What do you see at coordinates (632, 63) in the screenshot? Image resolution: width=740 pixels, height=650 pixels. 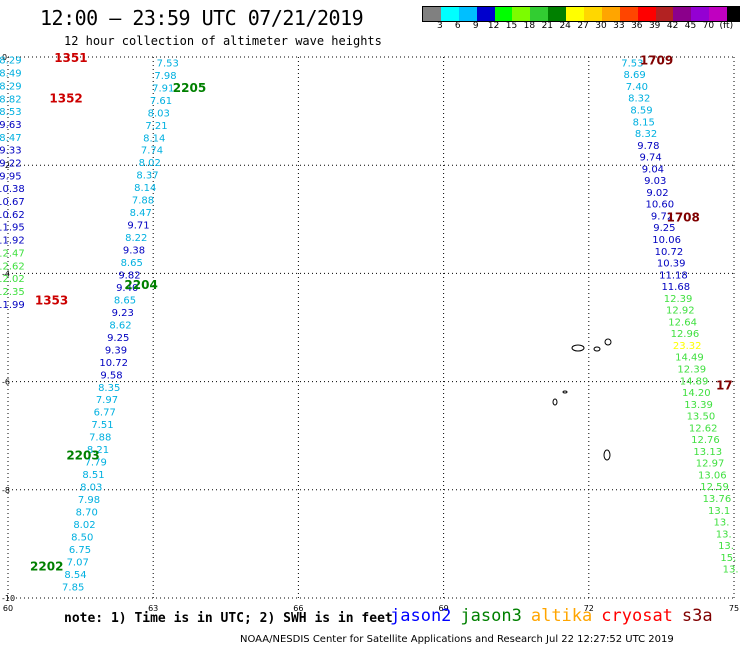 I see `swh-value: 7.53` at bounding box center [632, 63].